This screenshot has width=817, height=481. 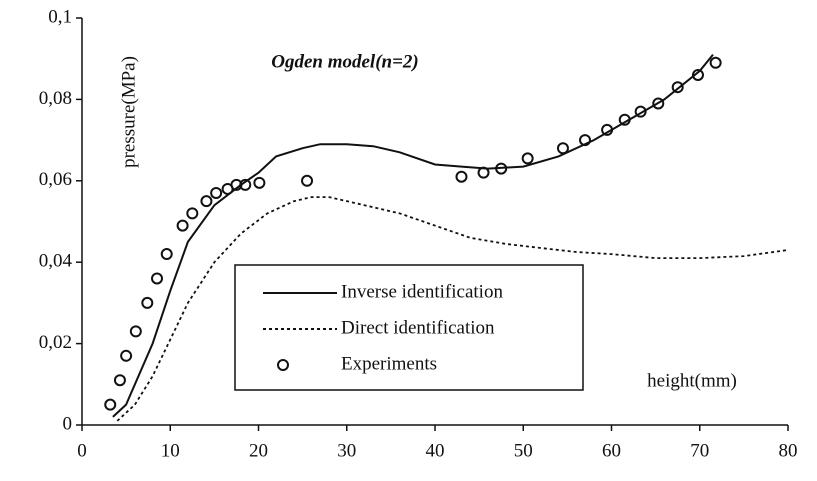 I want to click on x-tick-label: 20, so click(x=258, y=450).